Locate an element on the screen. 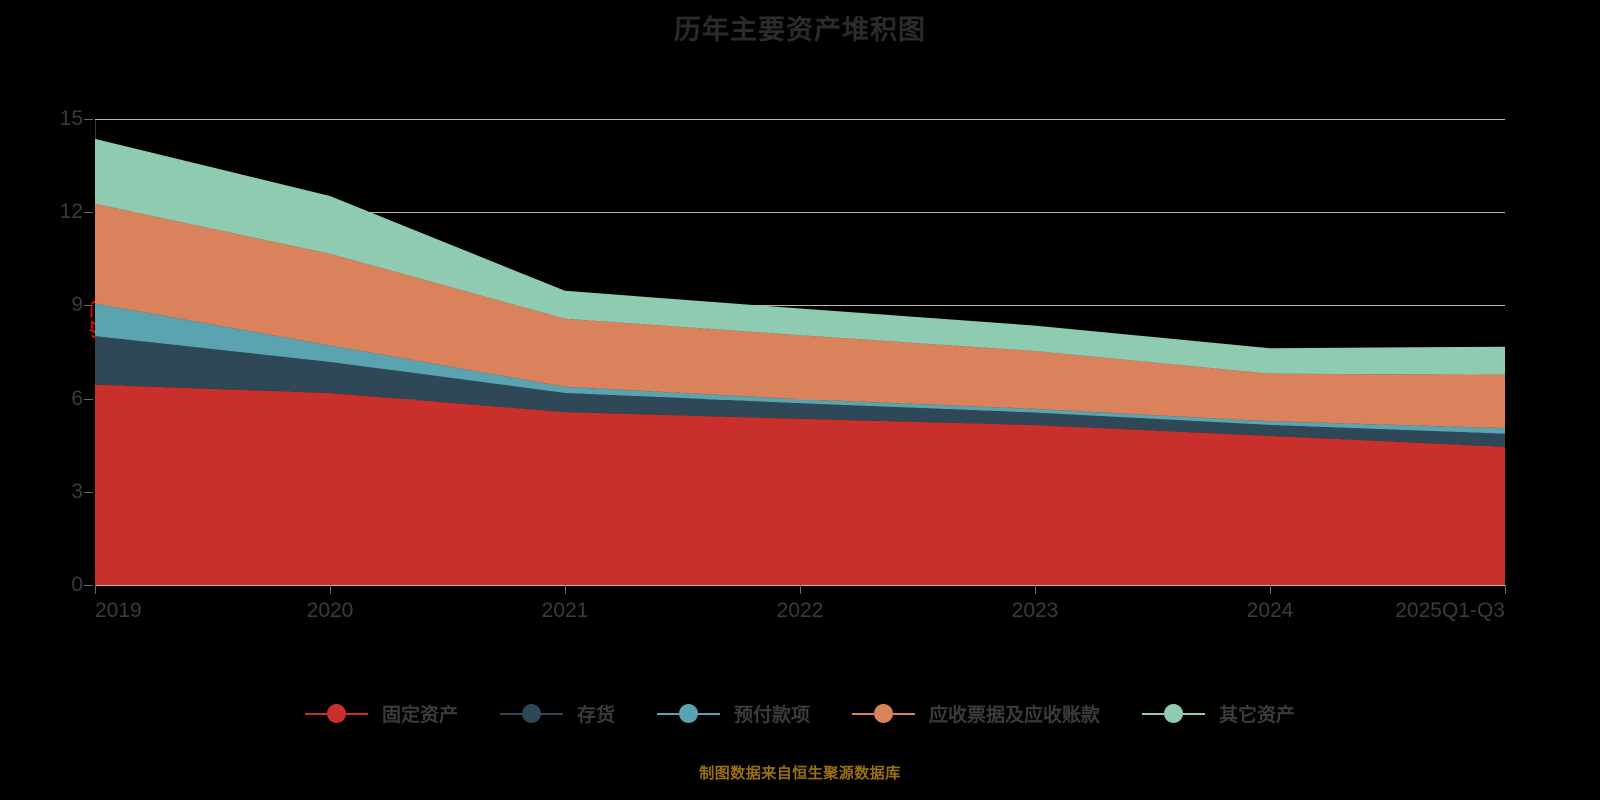 The width and height of the screenshot is (1600, 800). legend-item: 预付款项 is located at coordinates (733, 713).